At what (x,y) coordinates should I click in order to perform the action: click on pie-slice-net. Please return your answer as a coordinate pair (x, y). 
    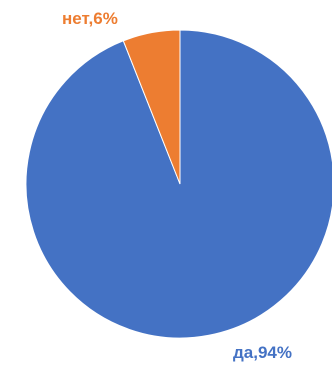
    Looking at the image, I should click on (151, 107).